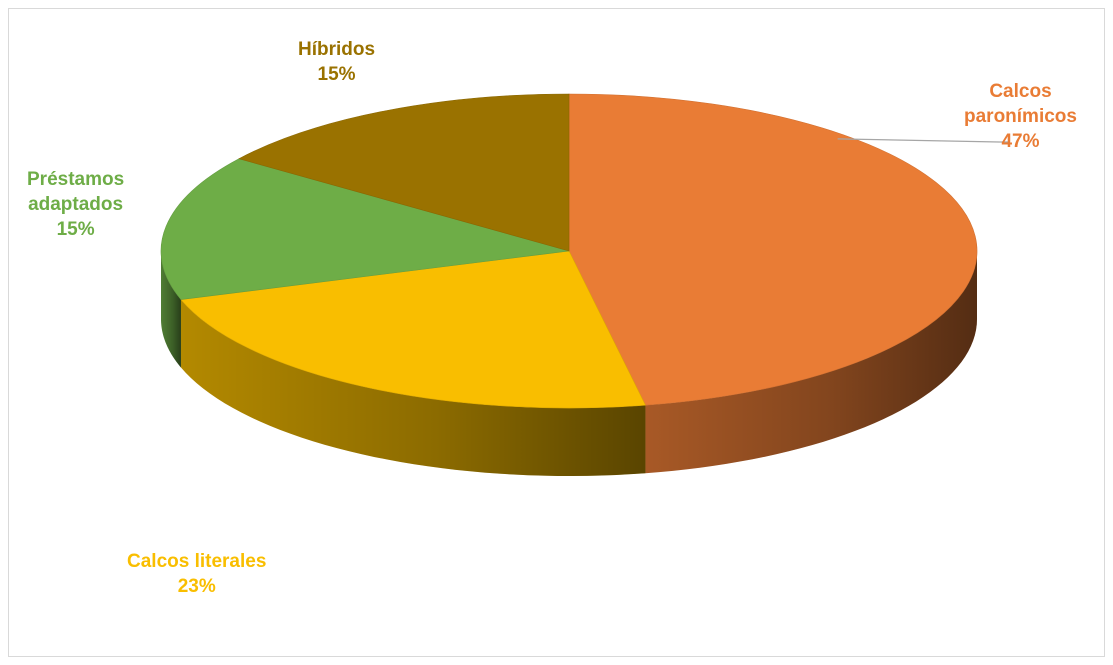  What do you see at coordinates (1020, 116) in the screenshot?
I see `slice-label-calcos-paronimicos: Calcos paronímicos 47%` at bounding box center [1020, 116].